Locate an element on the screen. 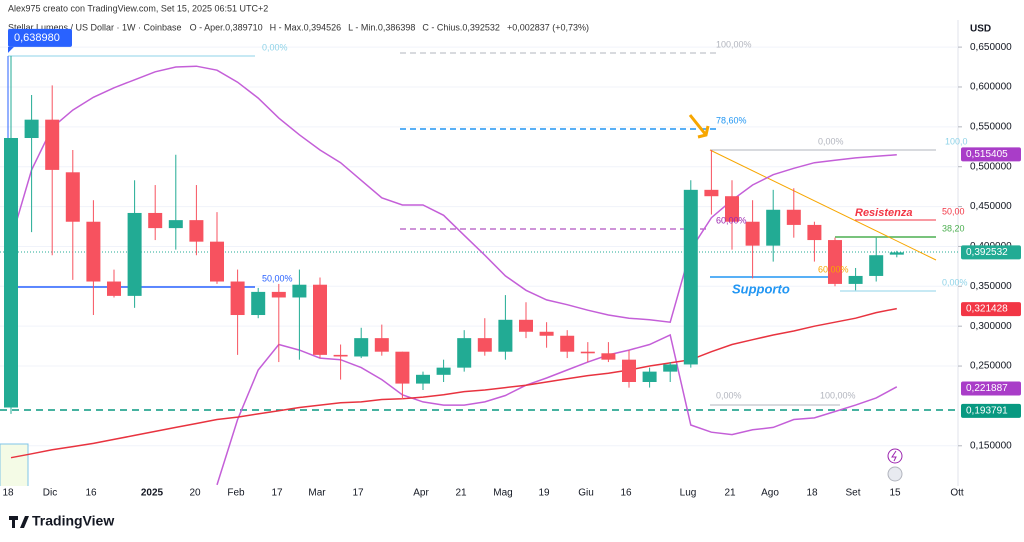 This screenshot has height=542, width=1024. y-tick-label: 0,350000 is located at coordinates (991, 286).